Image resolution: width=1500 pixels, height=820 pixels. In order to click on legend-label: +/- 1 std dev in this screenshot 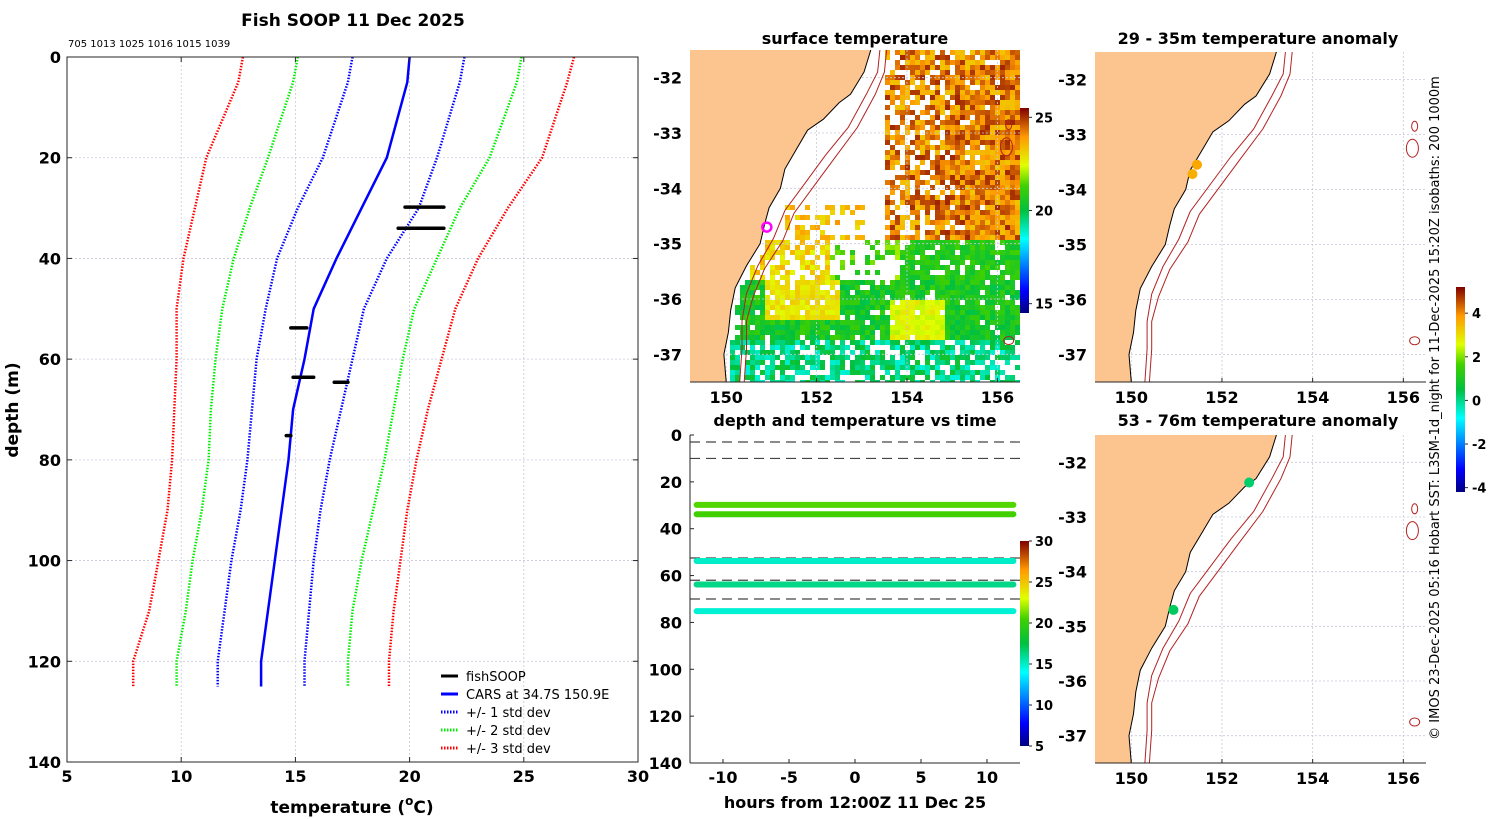, I will do `click(508, 713)`.